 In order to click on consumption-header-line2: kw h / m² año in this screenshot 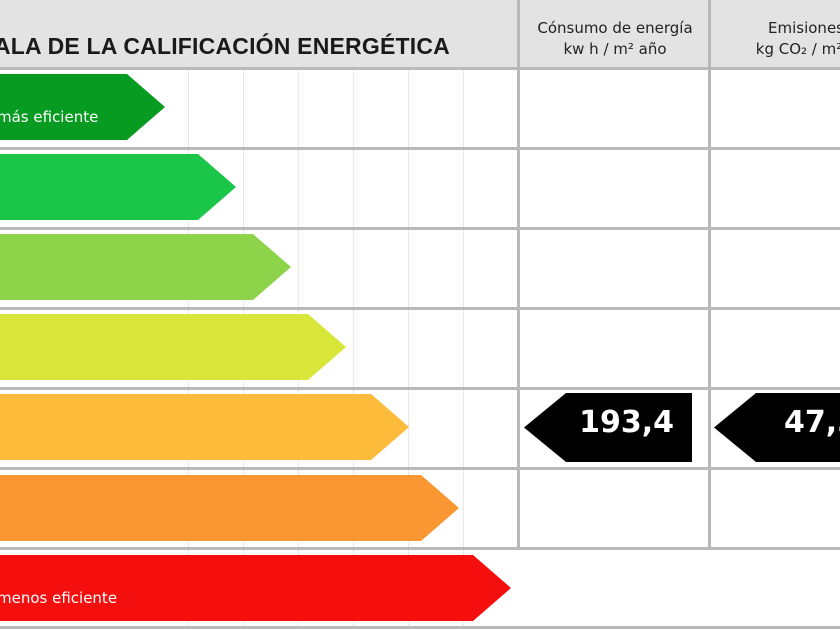, I will do `click(615, 49)`.